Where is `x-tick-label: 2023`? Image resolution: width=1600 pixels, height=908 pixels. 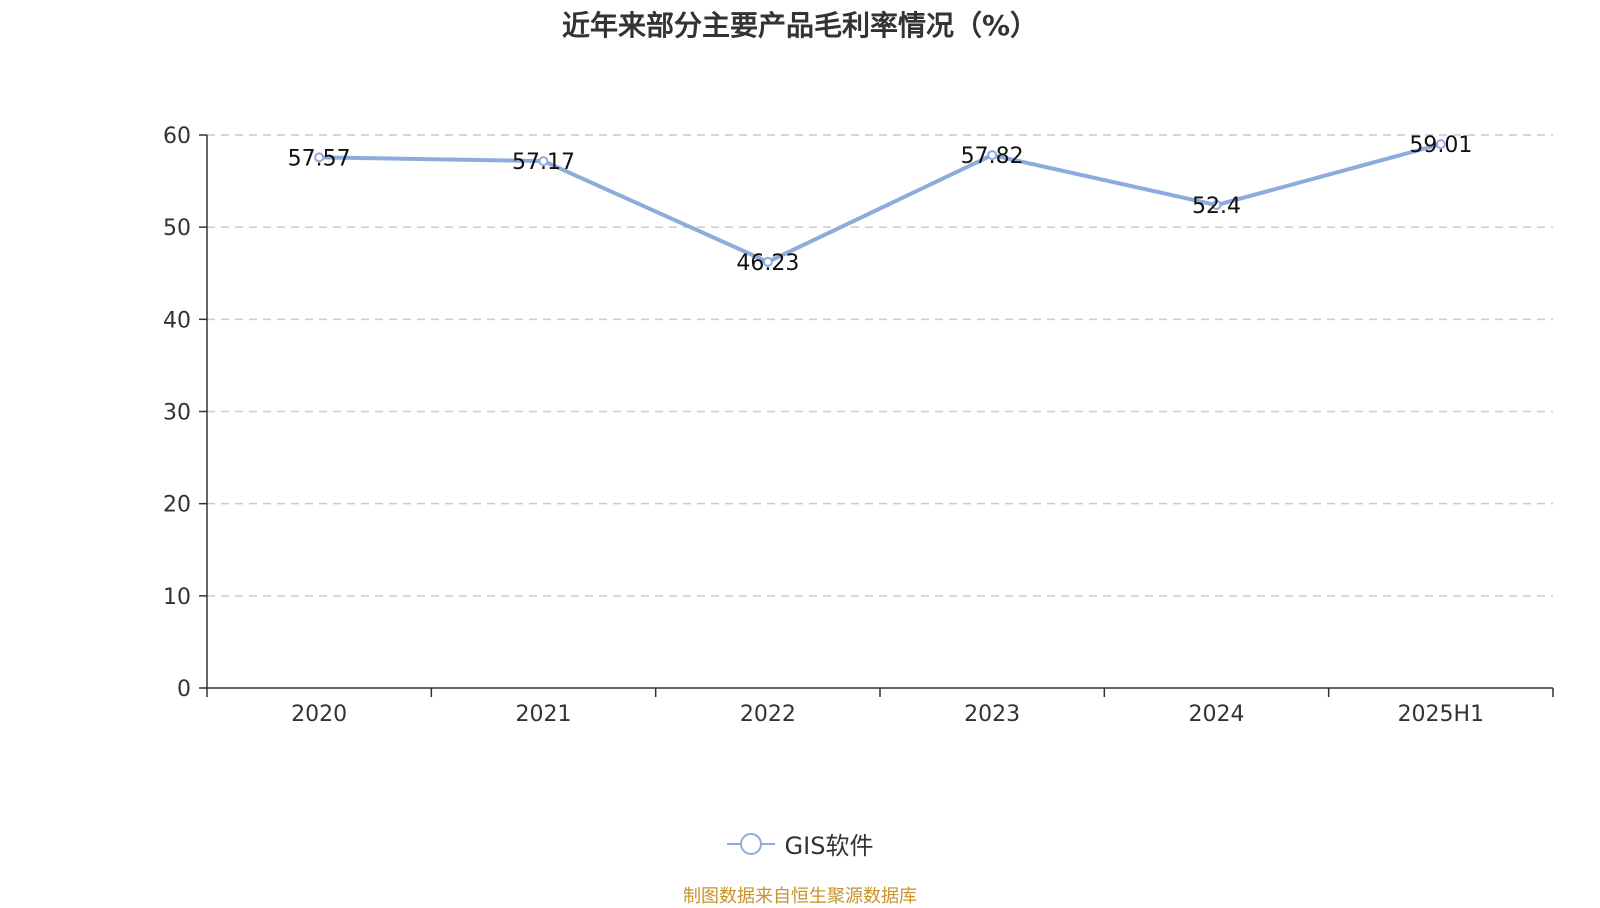
x-tick-label: 2023 is located at coordinates (992, 714).